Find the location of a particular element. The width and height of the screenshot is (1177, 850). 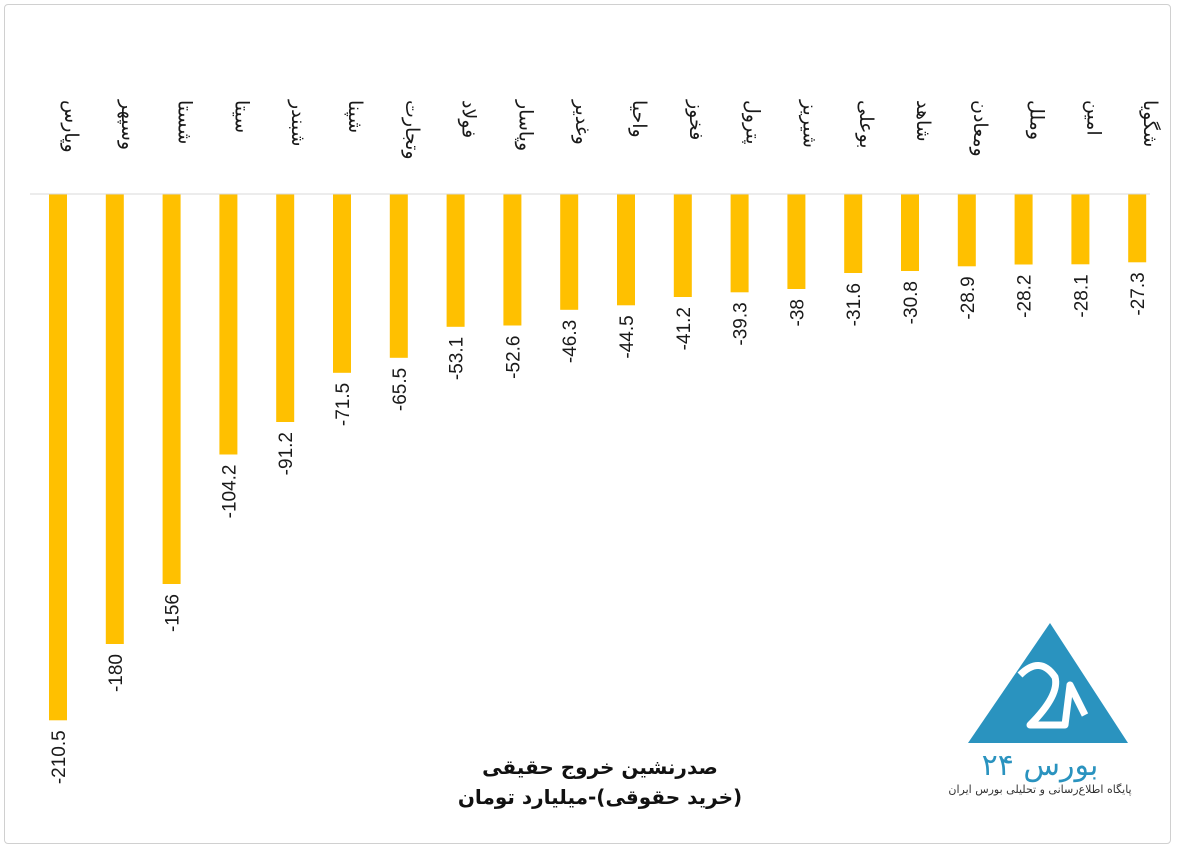

category-label: پترول is located at coordinates (753, 122).